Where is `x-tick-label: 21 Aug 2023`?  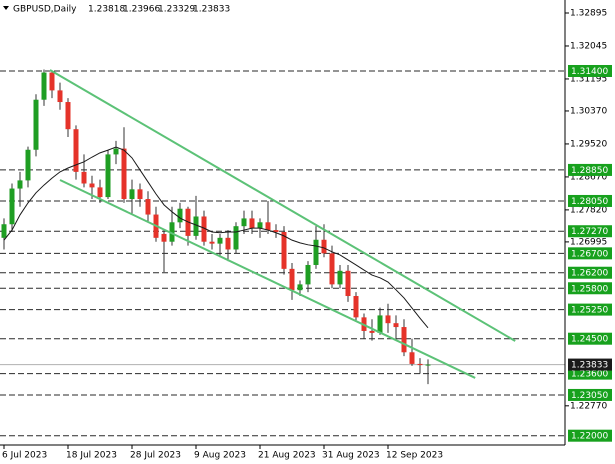
x-tick-label: 21 Aug 2023 is located at coordinates (287, 456).